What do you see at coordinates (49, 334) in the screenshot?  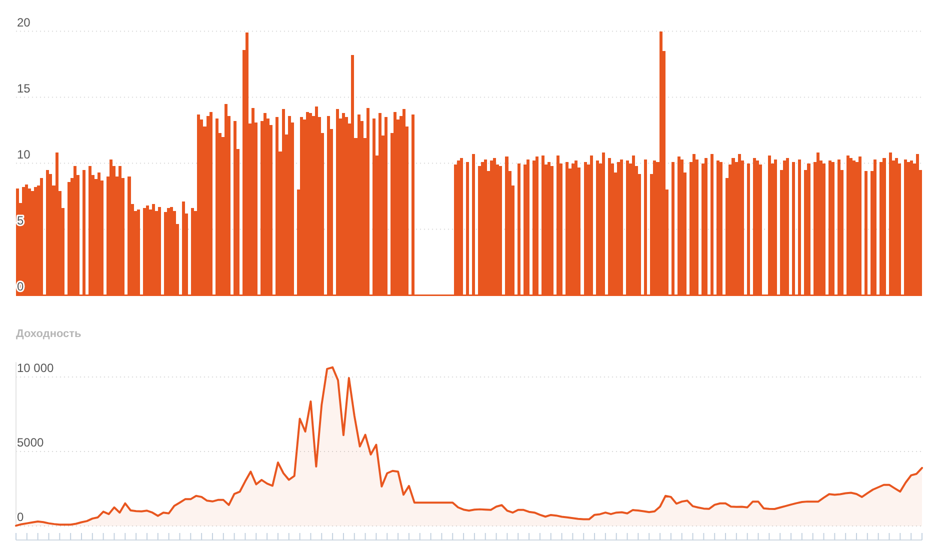 I see `y-axis-title: Доходность` at bounding box center [49, 334].